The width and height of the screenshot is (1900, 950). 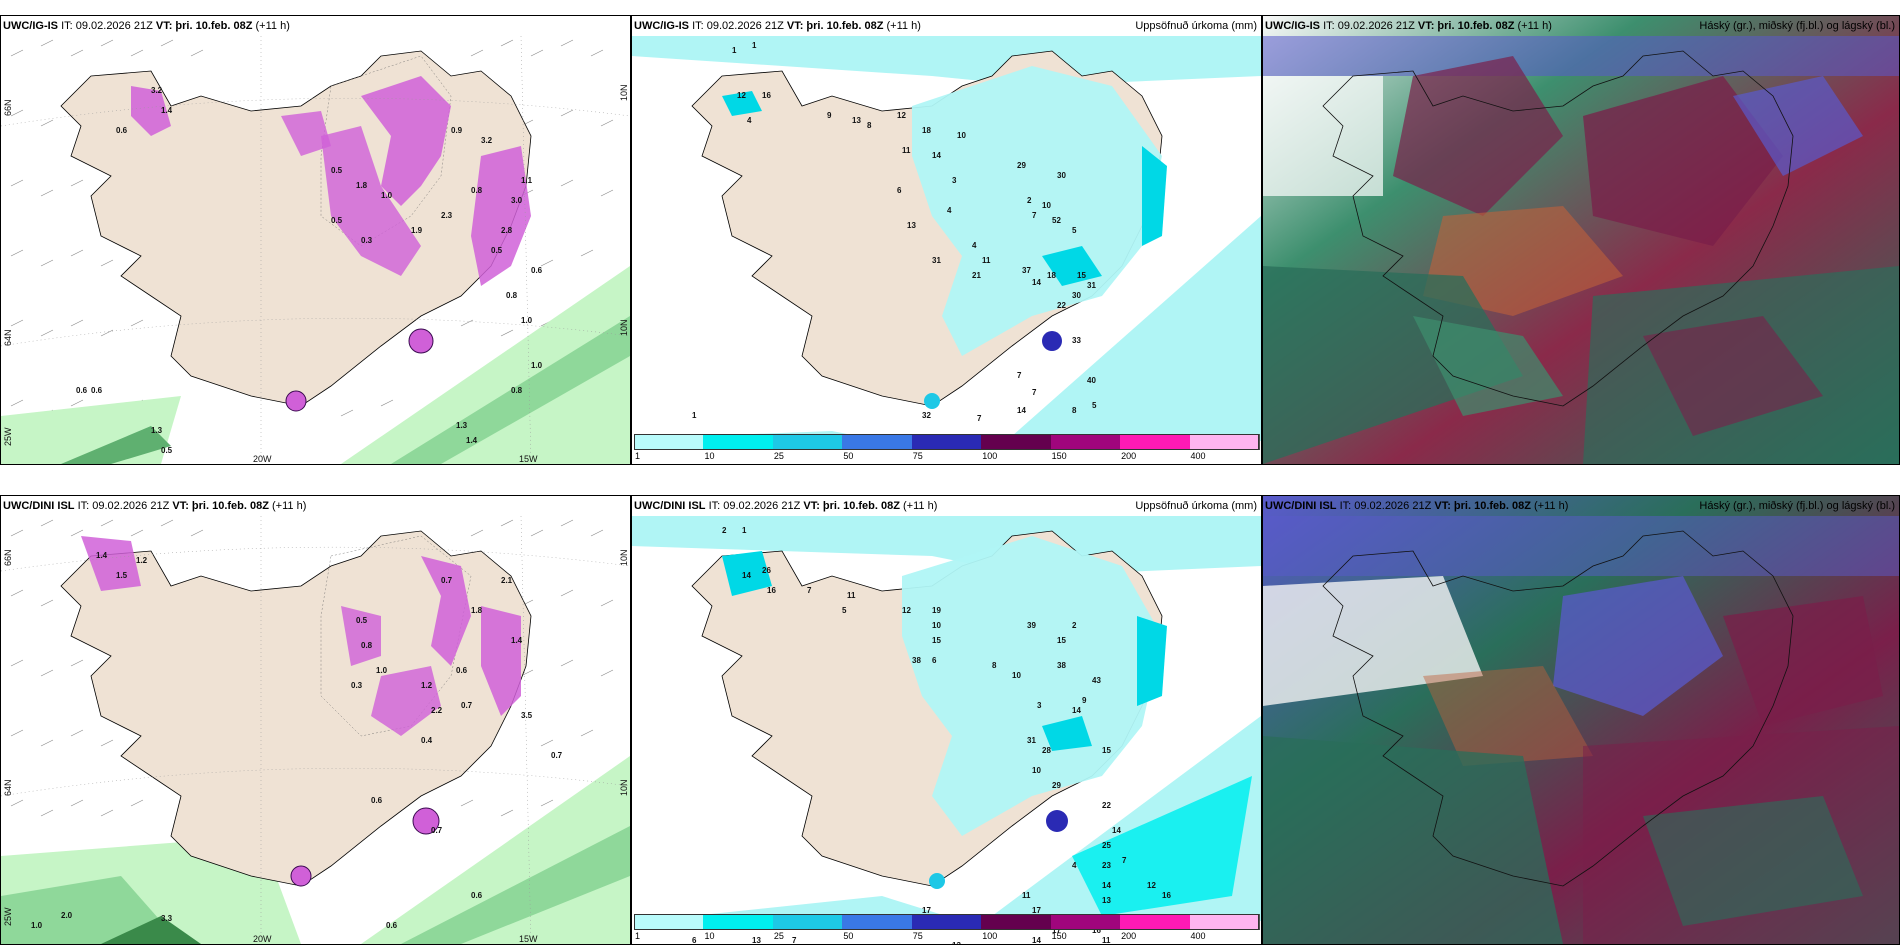 I want to click on value-label: 30, so click(x=1061, y=175).